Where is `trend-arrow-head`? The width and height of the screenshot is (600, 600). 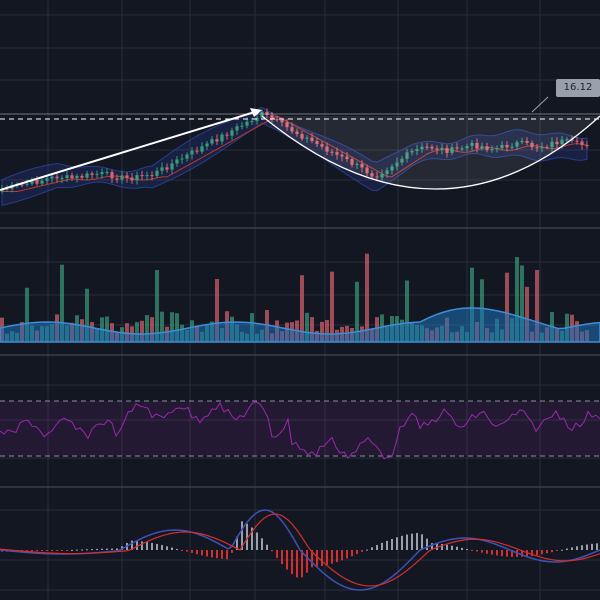 trend-arrow-head is located at coordinates (256, 112).